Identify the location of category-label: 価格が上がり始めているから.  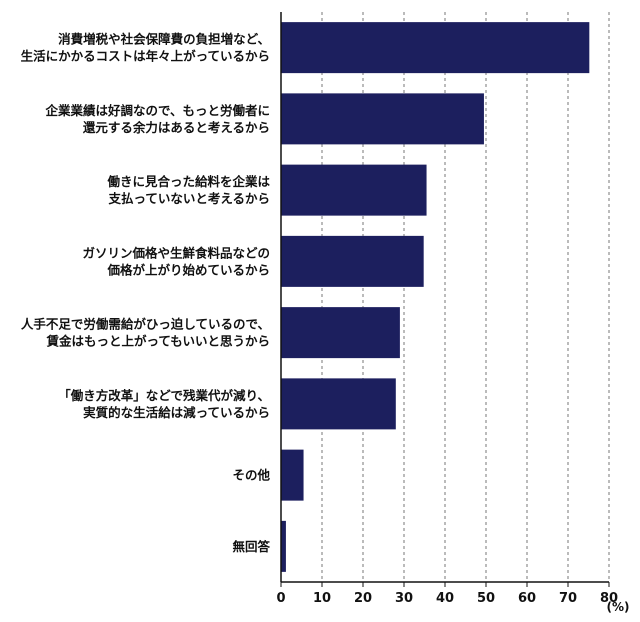
(188, 269).